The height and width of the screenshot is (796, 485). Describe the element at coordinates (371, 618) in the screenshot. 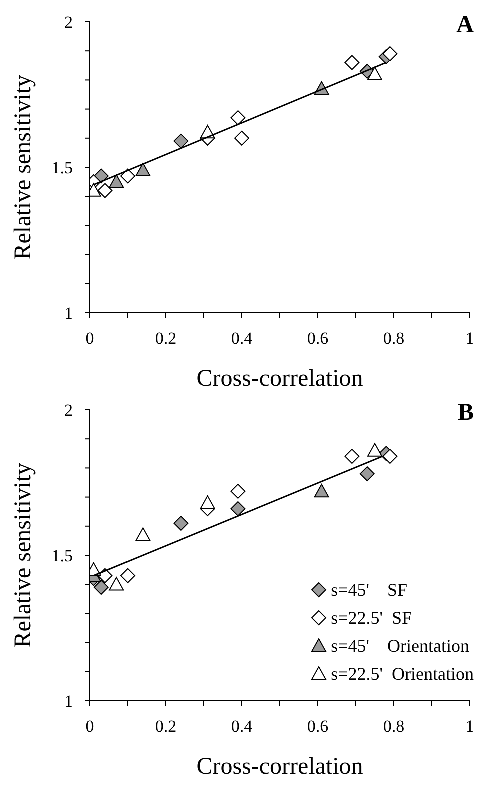

I see `legend-label: s=22.5' SF` at that location.